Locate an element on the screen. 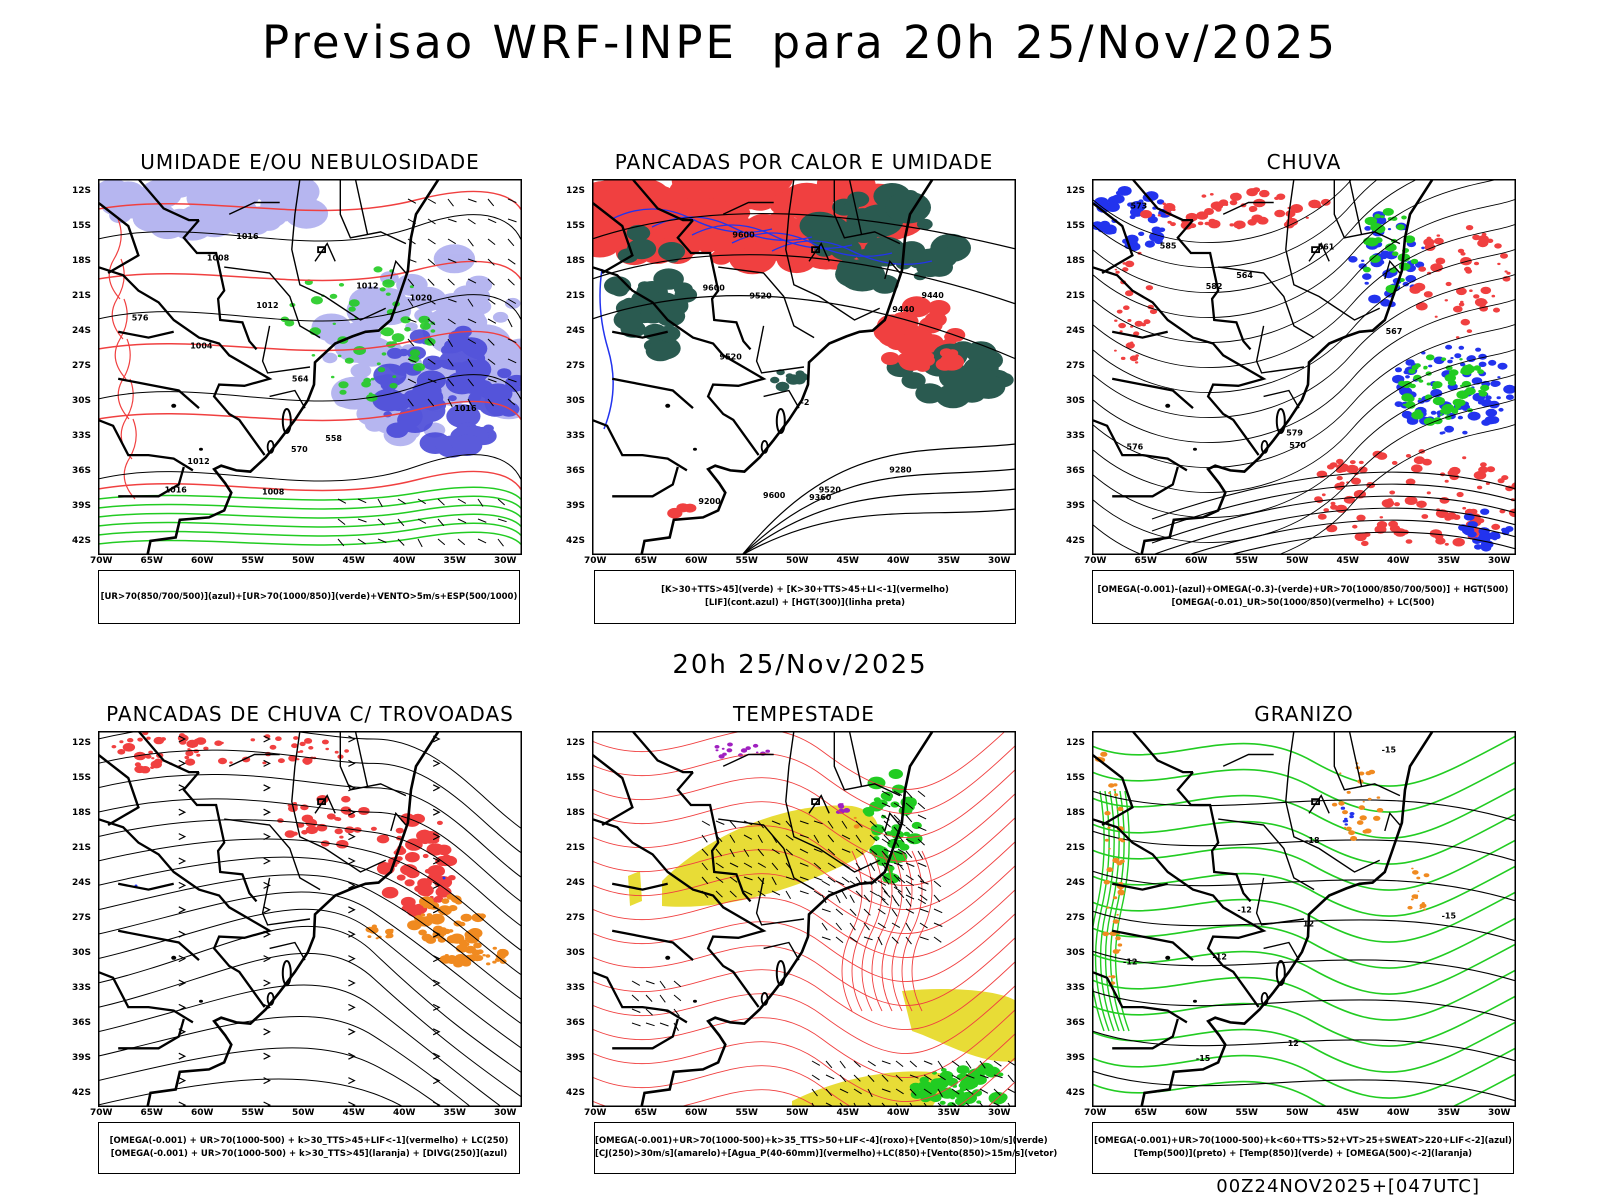  contour-label: -15 is located at coordinates (1449, 916).